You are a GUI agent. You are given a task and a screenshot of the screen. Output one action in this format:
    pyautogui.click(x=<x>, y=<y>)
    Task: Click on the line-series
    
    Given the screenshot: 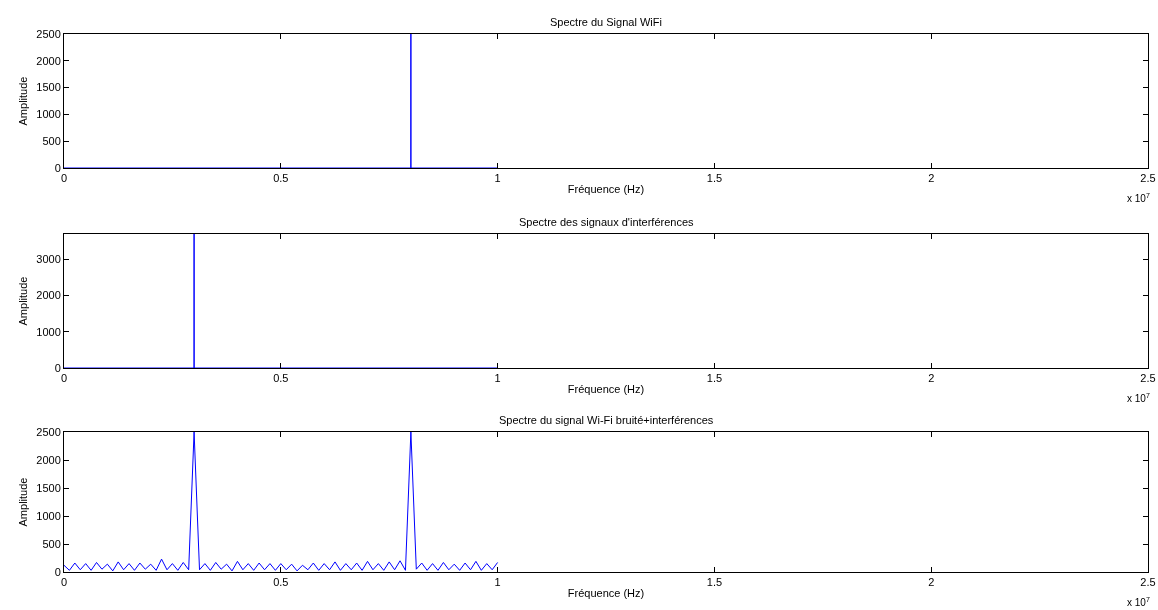 What is the action you would take?
    pyautogui.click(x=281, y=502)
    